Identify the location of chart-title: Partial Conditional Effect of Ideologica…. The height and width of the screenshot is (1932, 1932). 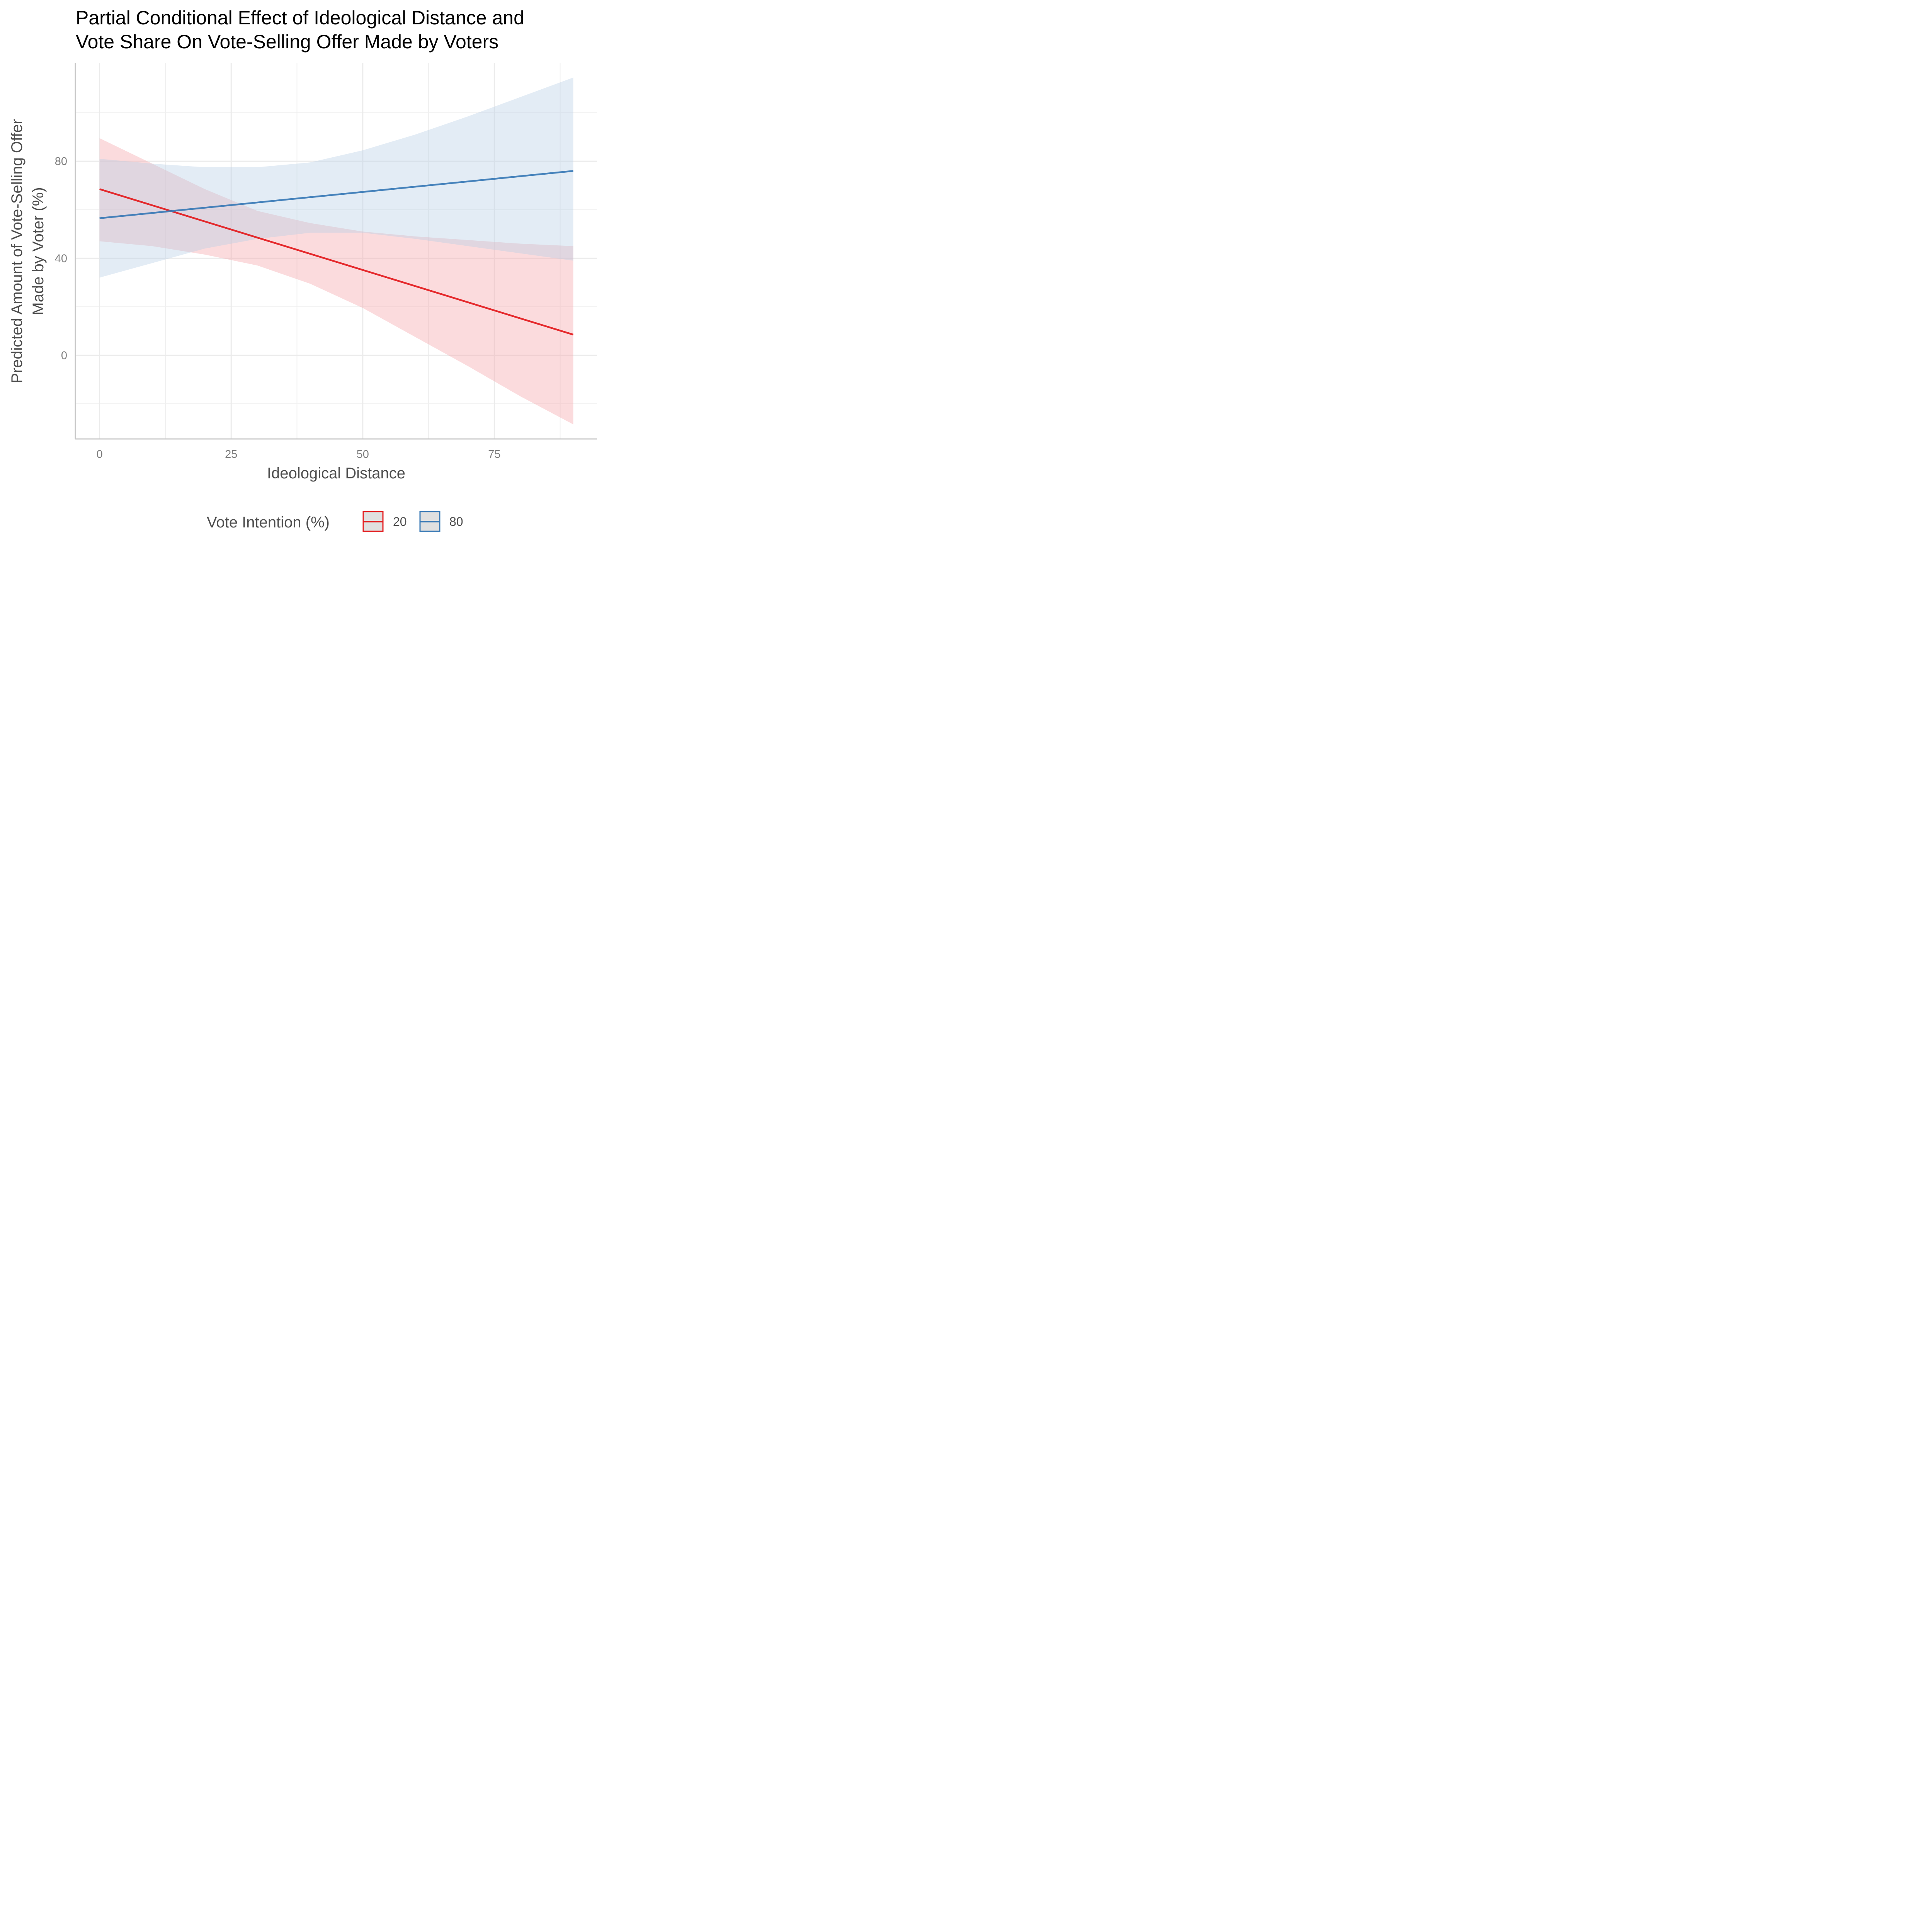
(300, 30).